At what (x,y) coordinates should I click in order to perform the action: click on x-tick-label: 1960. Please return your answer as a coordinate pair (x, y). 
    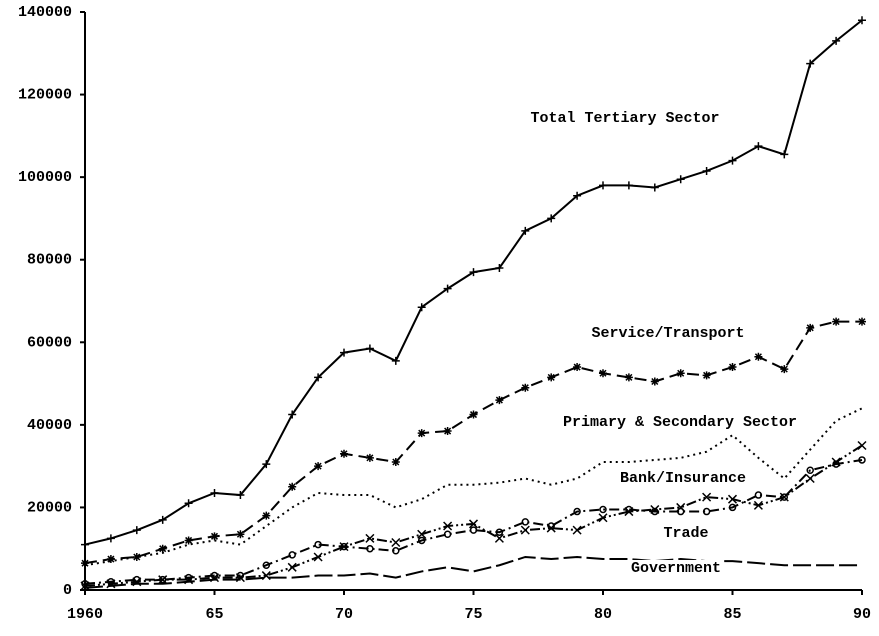
    Looking at the image, I should click on (85, 614).